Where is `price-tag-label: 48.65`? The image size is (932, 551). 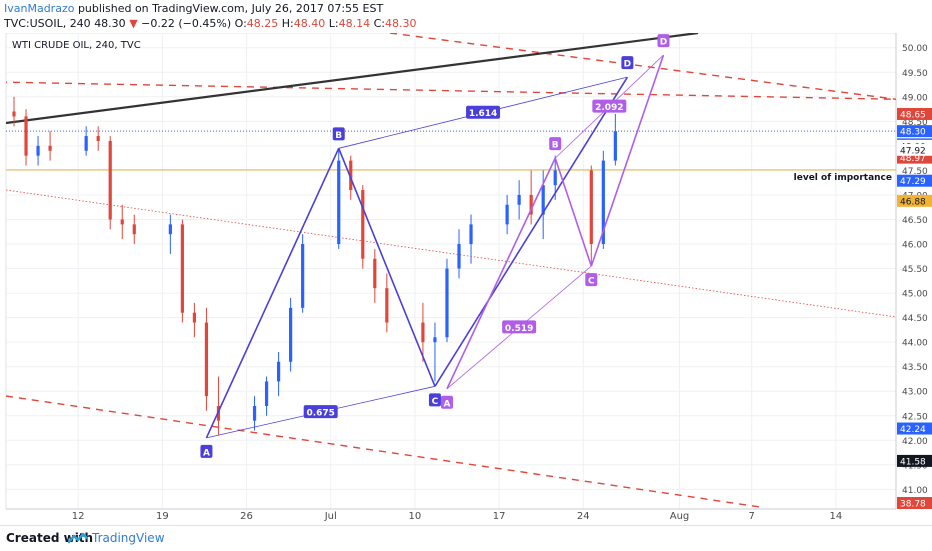 price-tag-label: 48.65 is located at coordinates (913, 115).